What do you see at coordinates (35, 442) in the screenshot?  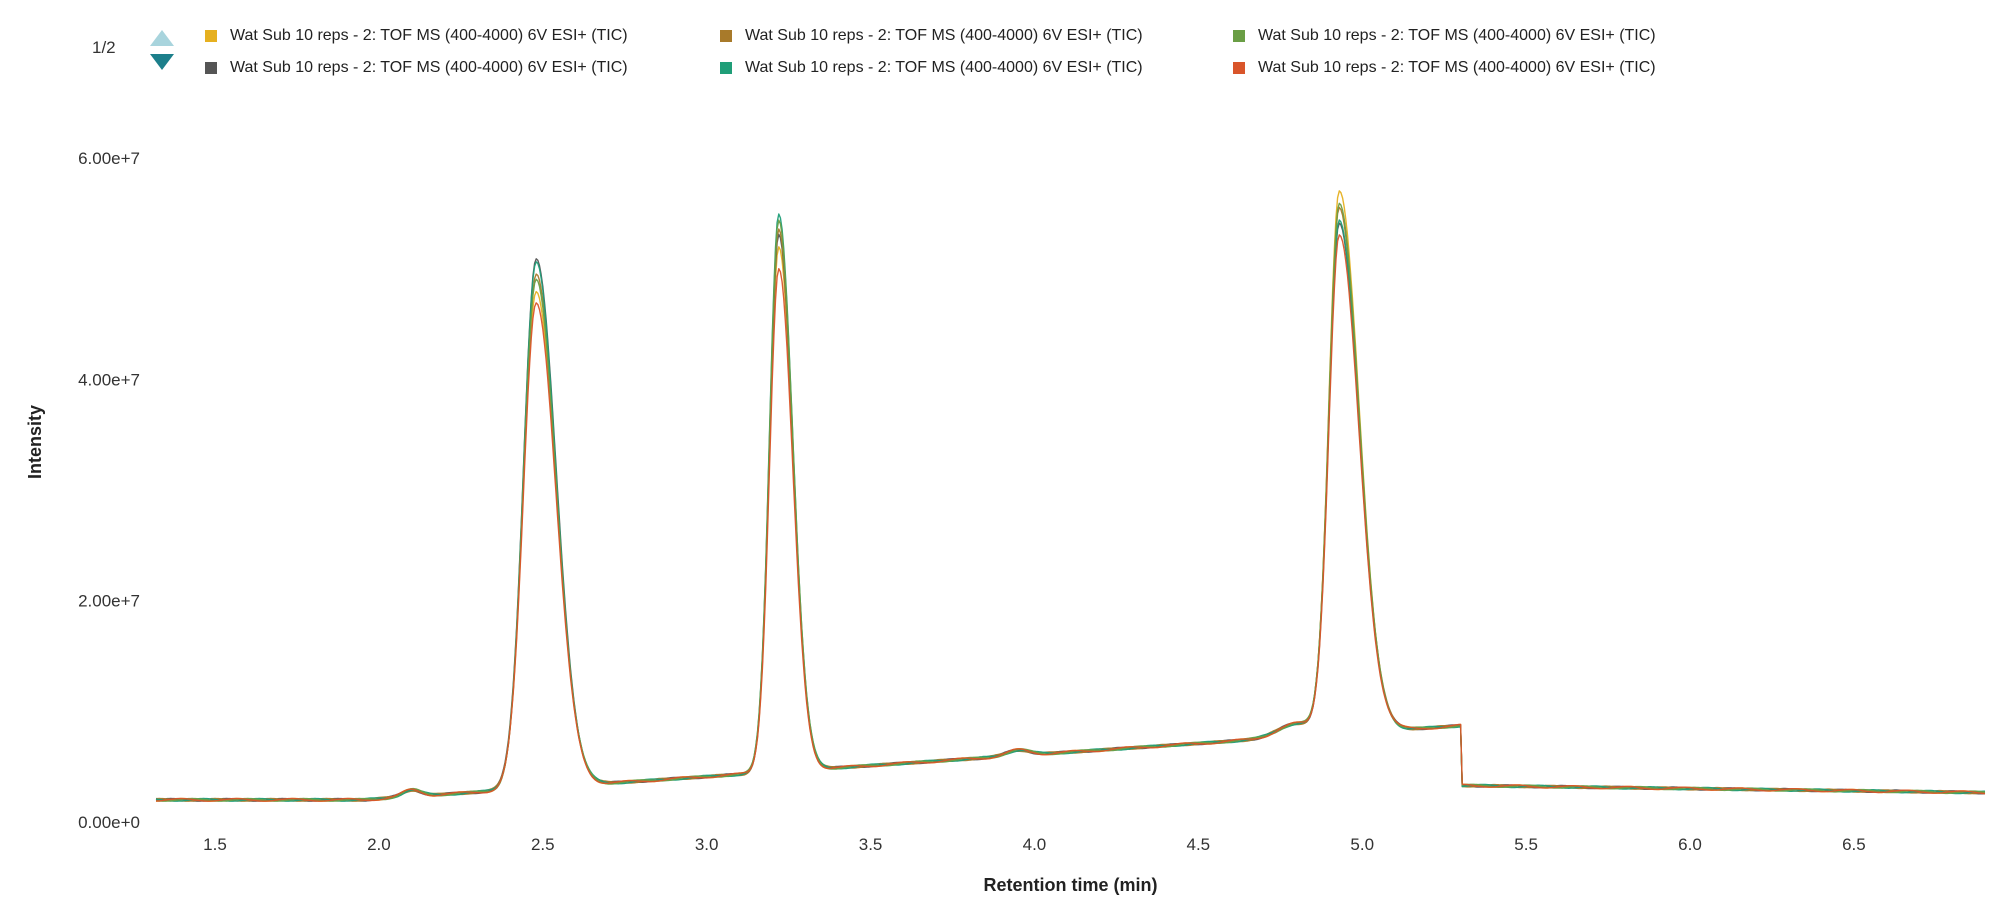 I see `y-axis-title: Intensity` at bounding box center [35, 442].